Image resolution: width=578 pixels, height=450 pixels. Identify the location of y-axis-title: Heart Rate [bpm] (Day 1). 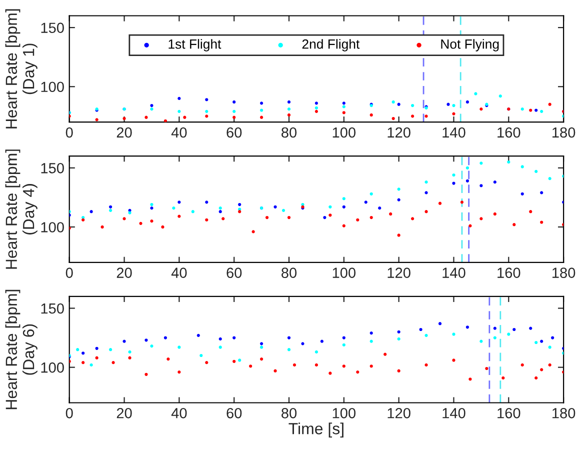
(21, 68).